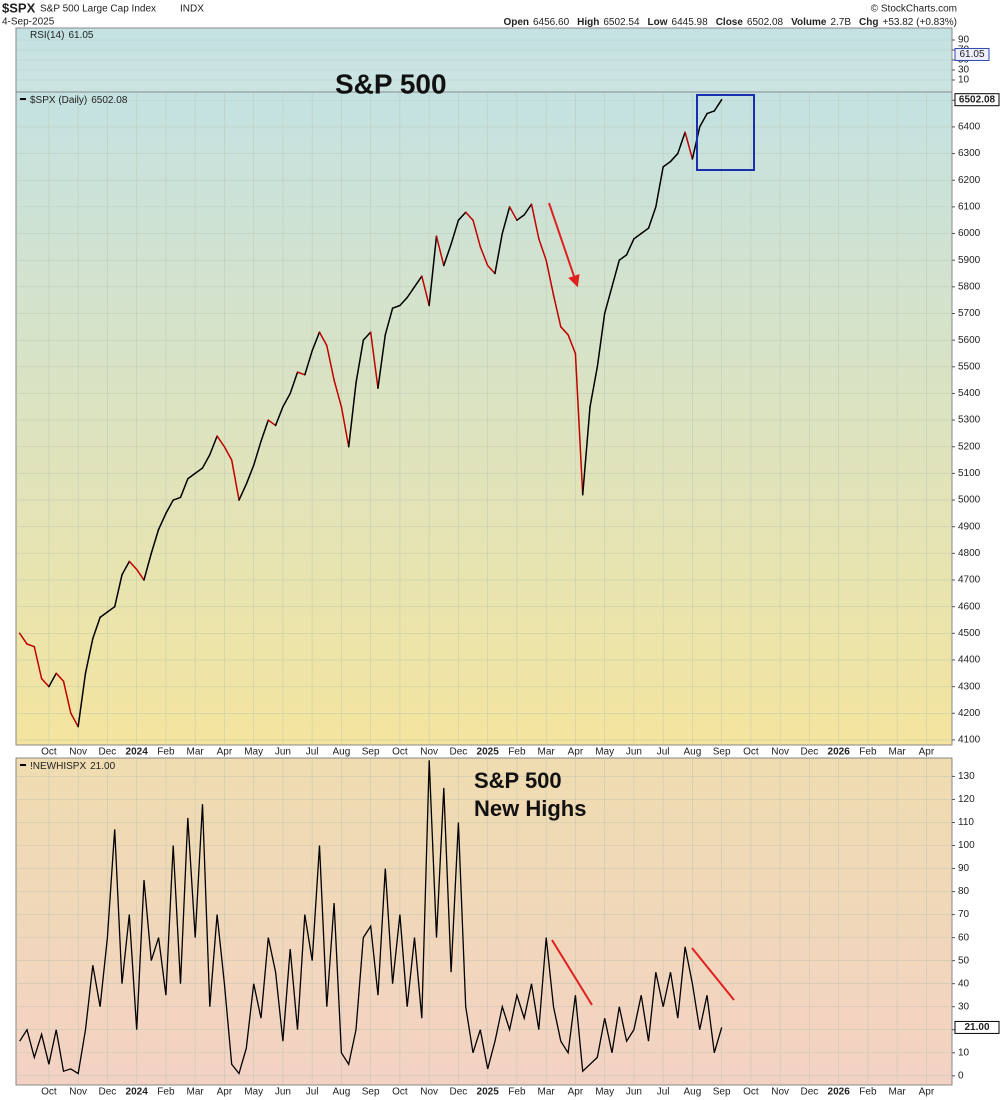 This screenshot has height=1100, width=1000. Describe the element at coordinates (516, 22) in the screenshot. I see `stat-label: Open` at that location.